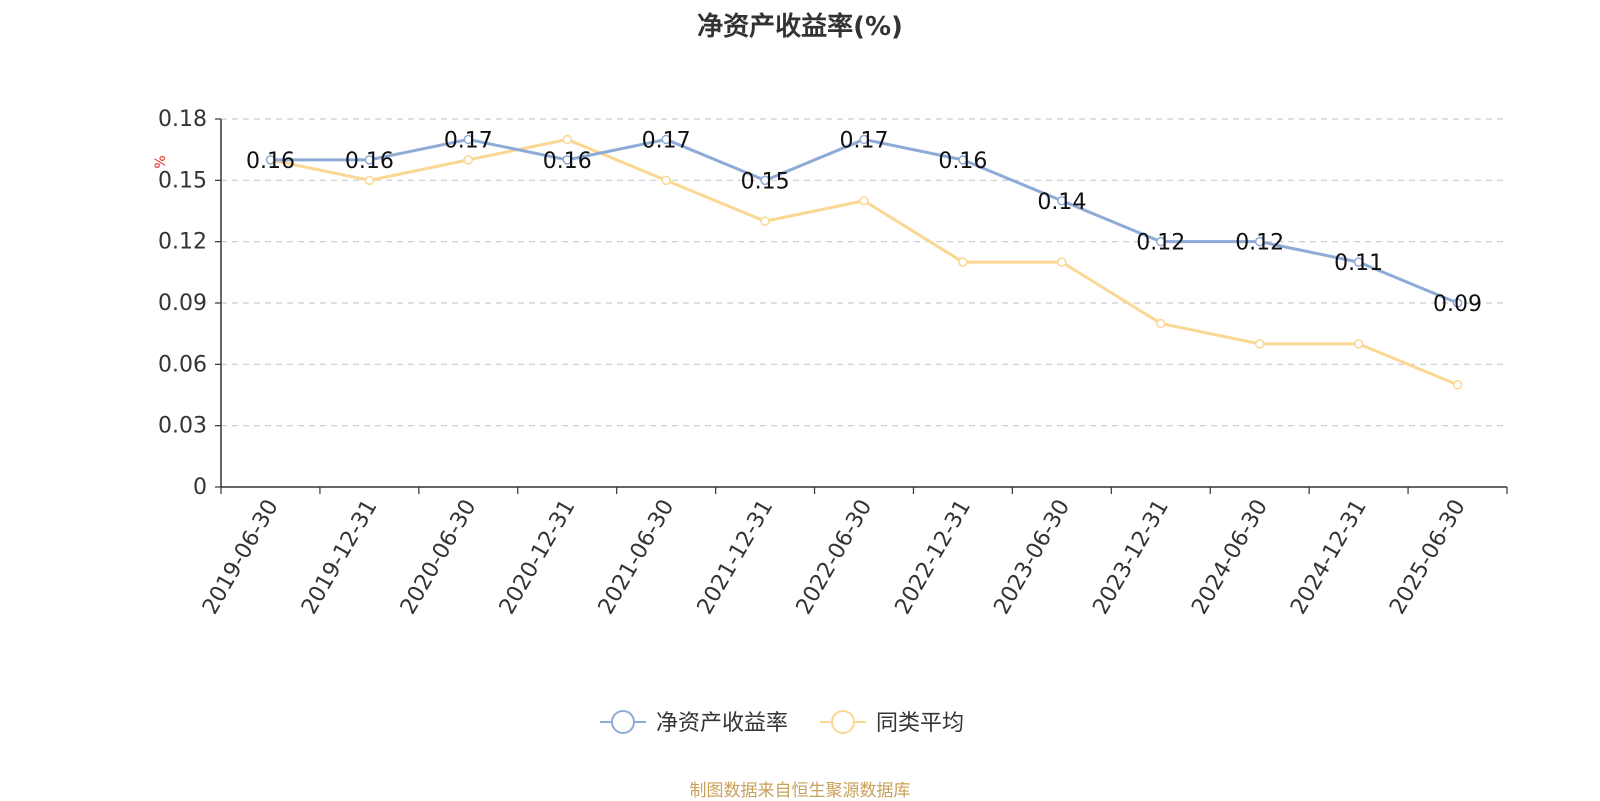  What do you see at coordinates (241, 557) in the screenshot?
I see `x-tick-label: 2019-06-30` at bounding box center [241, 557].